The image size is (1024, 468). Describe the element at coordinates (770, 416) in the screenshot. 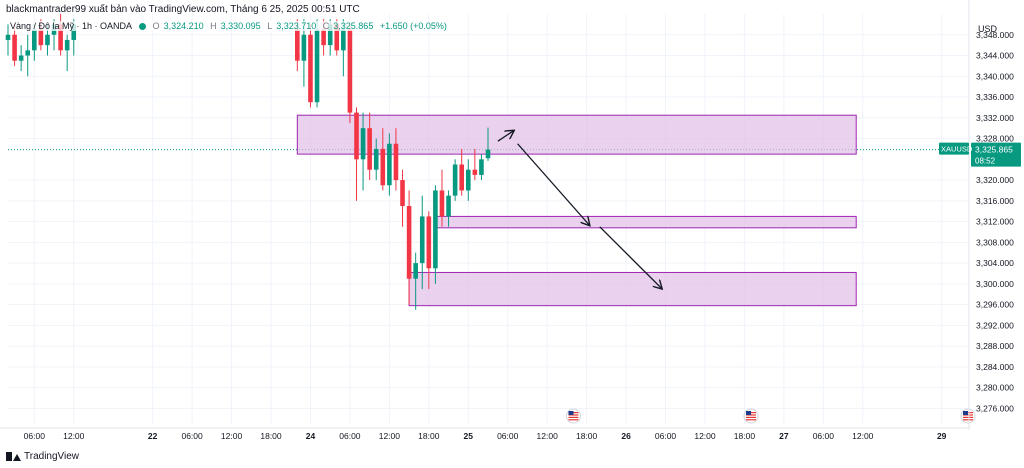

I see `event-markers` at that location.